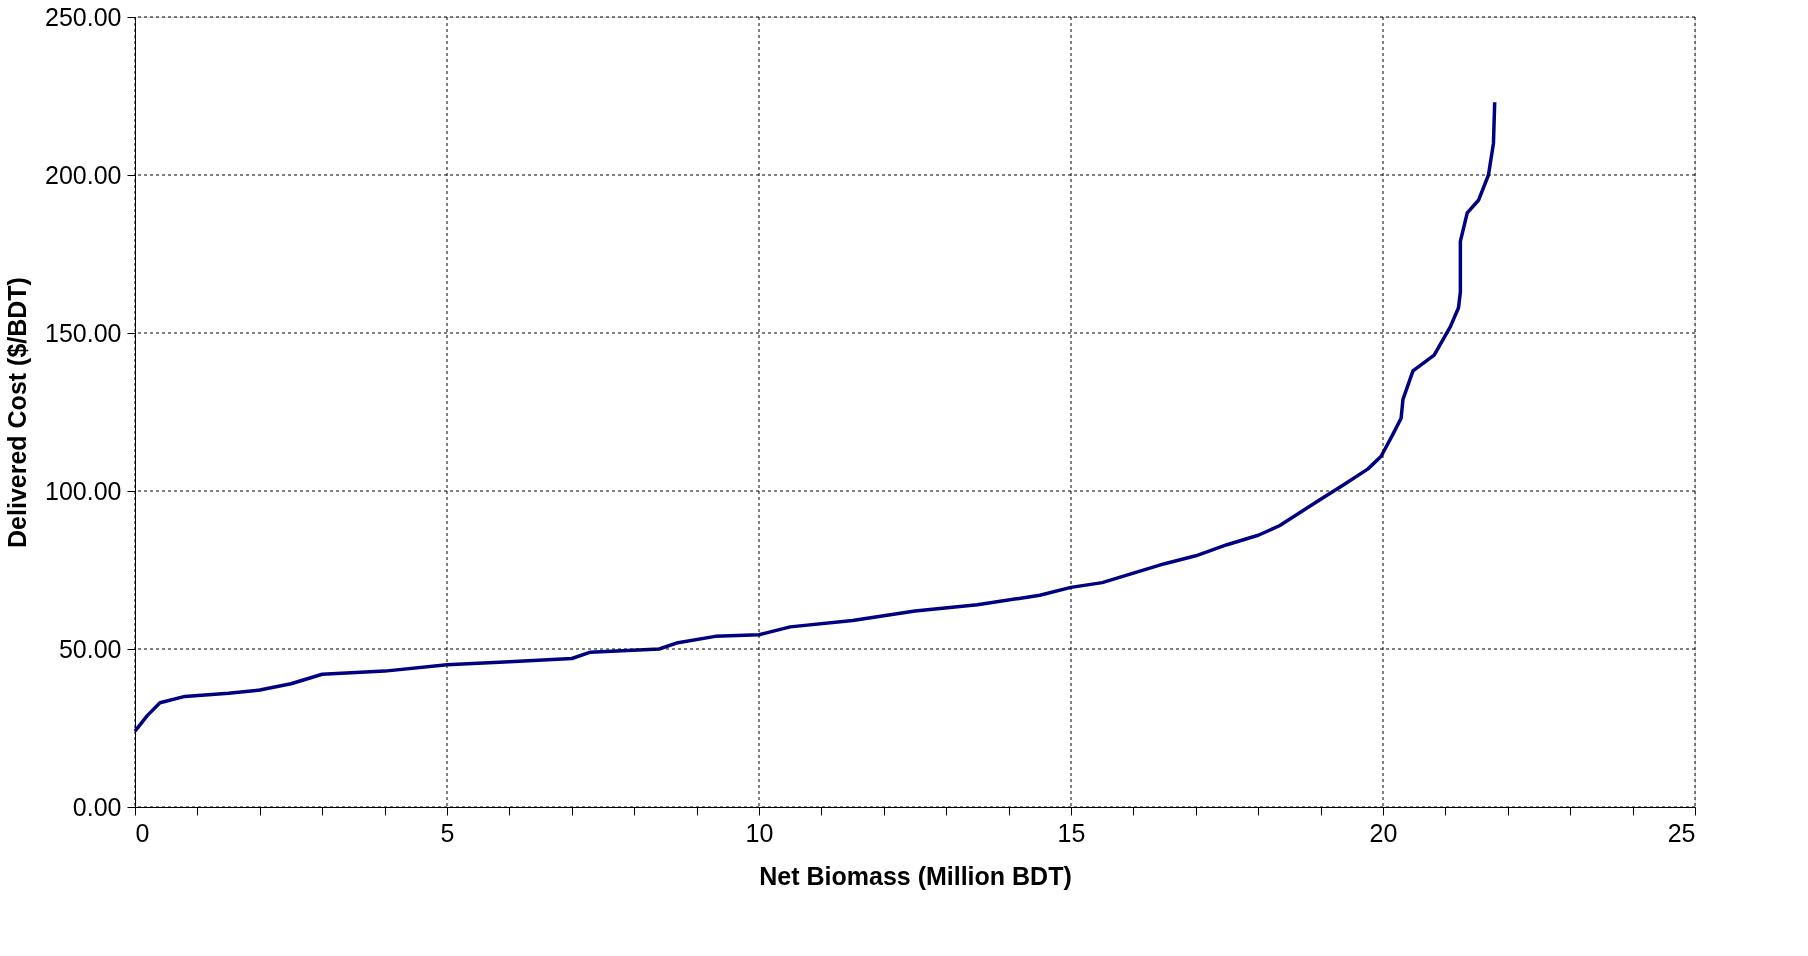 The height and width of the screenshot is (956, 1808). What do you see at coordinates (1383, 832) in the screenshot?
I see `x-tick-label: 20` at bounding box center [1383, 832].